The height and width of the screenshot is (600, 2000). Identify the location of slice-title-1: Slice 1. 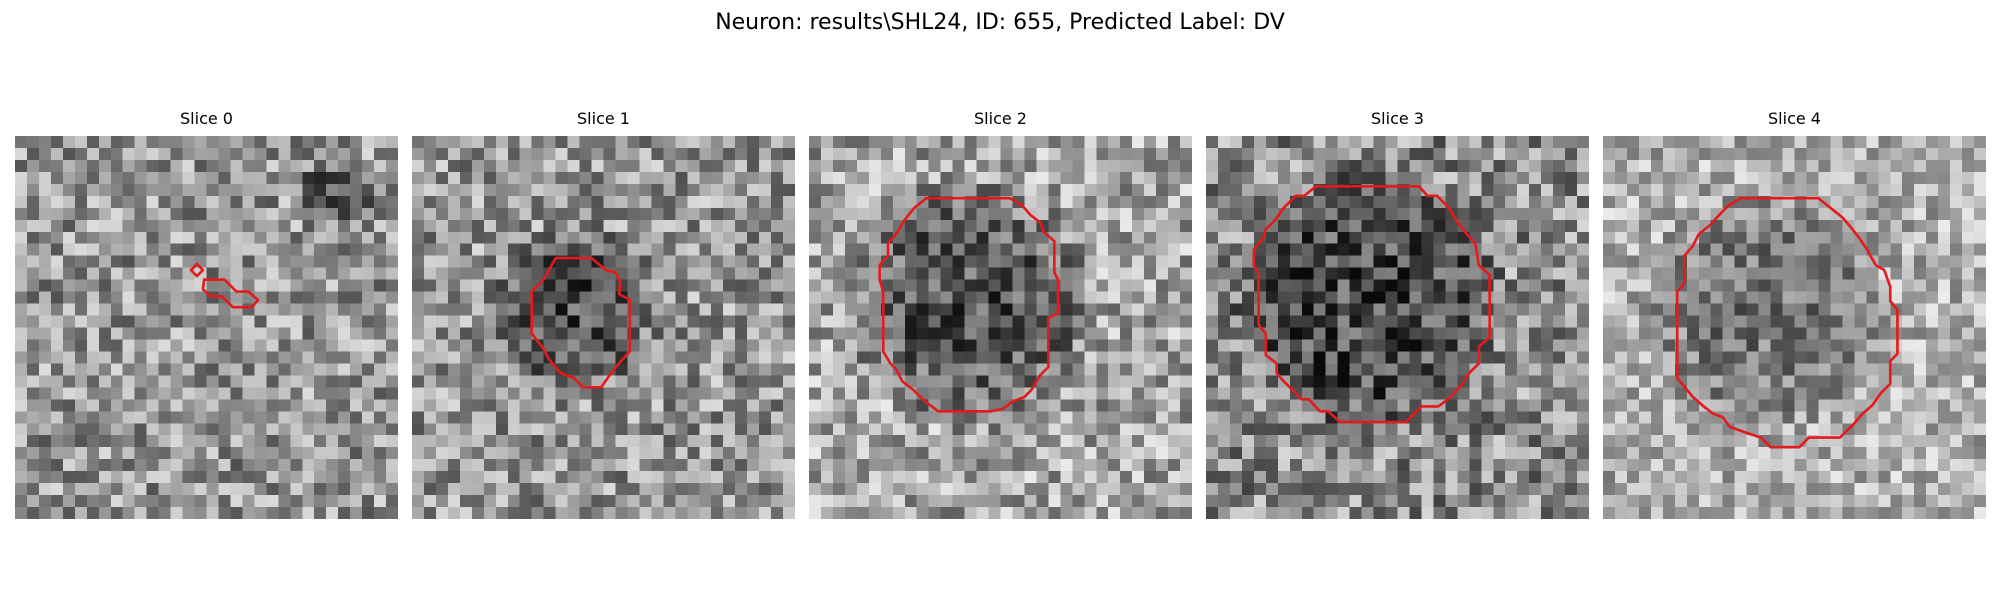
(603, 118).